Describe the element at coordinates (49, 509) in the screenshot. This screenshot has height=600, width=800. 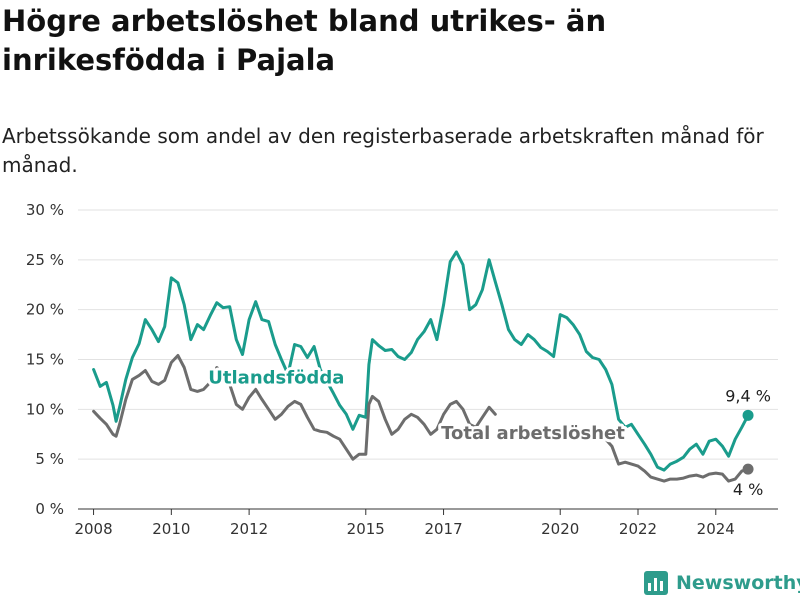
I see `y-tick-label: 0 %` at that location.